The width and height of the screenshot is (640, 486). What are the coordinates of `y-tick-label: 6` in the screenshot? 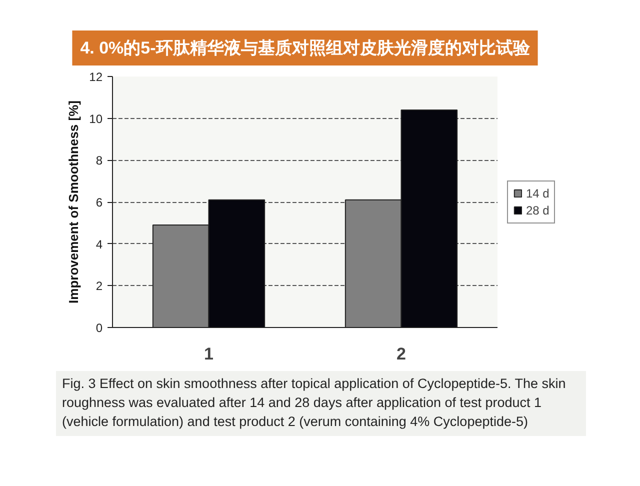 It's located at (99, 203).